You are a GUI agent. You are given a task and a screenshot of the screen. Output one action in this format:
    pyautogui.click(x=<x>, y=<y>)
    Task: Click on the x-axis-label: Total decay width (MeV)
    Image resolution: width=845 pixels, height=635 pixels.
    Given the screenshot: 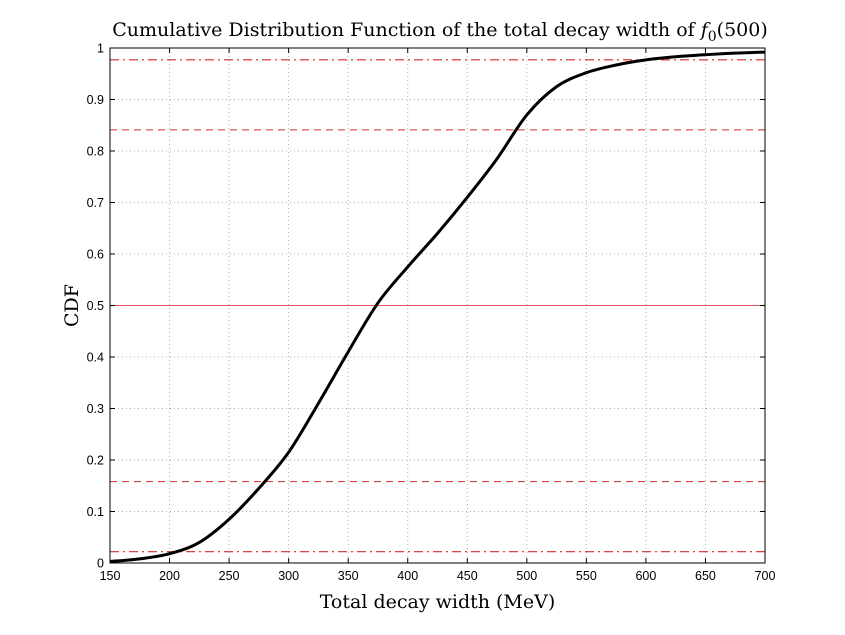 What is the action you would take?
    pyautogui.click(x=438, y=602)
    